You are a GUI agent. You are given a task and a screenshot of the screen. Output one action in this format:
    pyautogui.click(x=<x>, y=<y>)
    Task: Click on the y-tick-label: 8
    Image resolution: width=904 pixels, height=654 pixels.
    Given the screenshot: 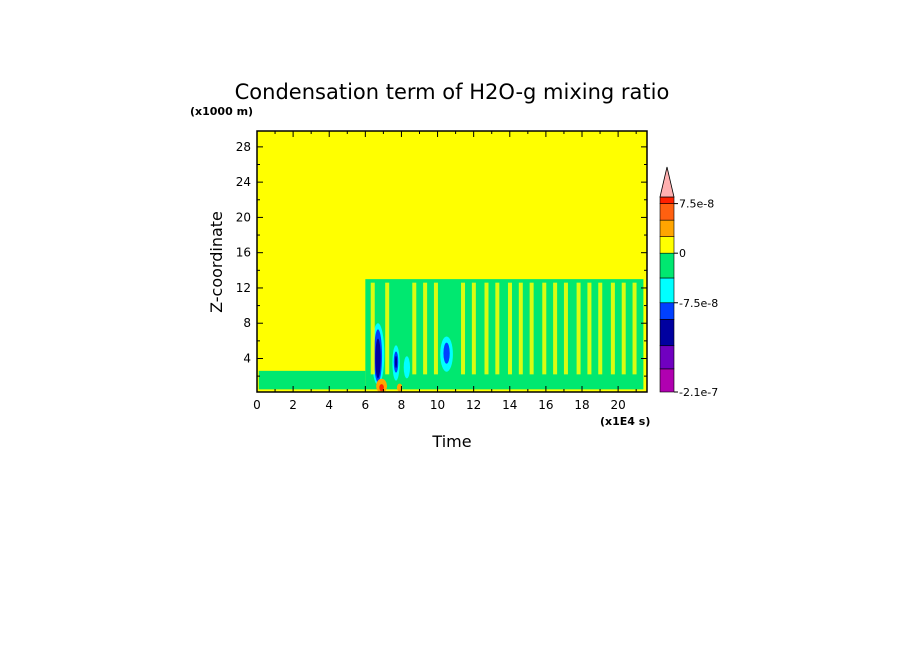 What is the action you would take?
    pyautogui.click(x=247, y=323)
    